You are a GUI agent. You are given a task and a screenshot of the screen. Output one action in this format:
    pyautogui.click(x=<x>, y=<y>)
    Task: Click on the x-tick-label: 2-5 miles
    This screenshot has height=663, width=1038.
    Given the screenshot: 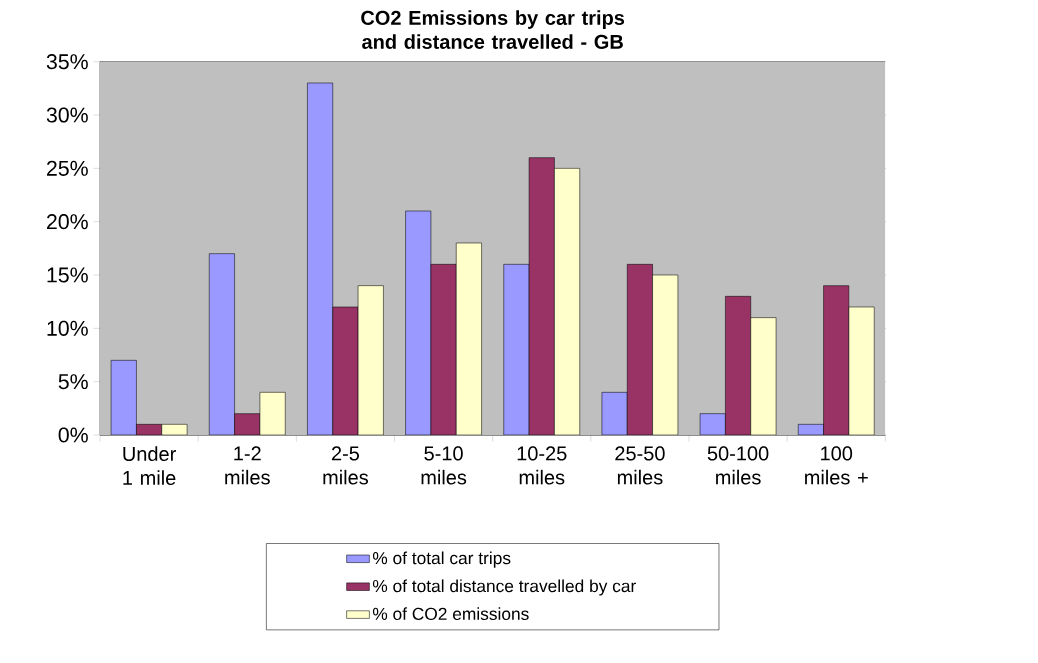 What is the action you would take?
    pyautogui.click(x=346, y=465)
    